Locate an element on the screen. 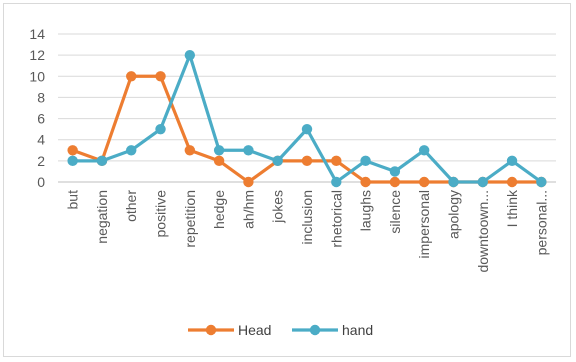 The image size is (576, 362). x-tick-label: laughs is located at coordinates (366, 210).